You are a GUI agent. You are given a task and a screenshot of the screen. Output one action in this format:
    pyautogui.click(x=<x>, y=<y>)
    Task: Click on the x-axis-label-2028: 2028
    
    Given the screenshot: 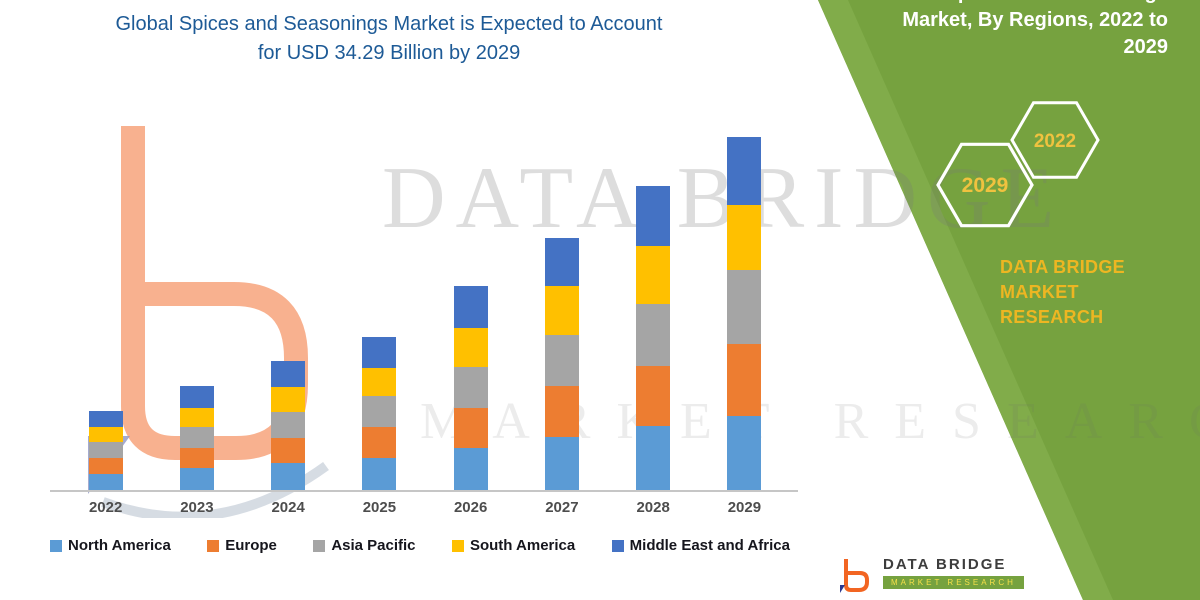 What is the action you would take?
    pyautogui.click(x=653, y=507)
    